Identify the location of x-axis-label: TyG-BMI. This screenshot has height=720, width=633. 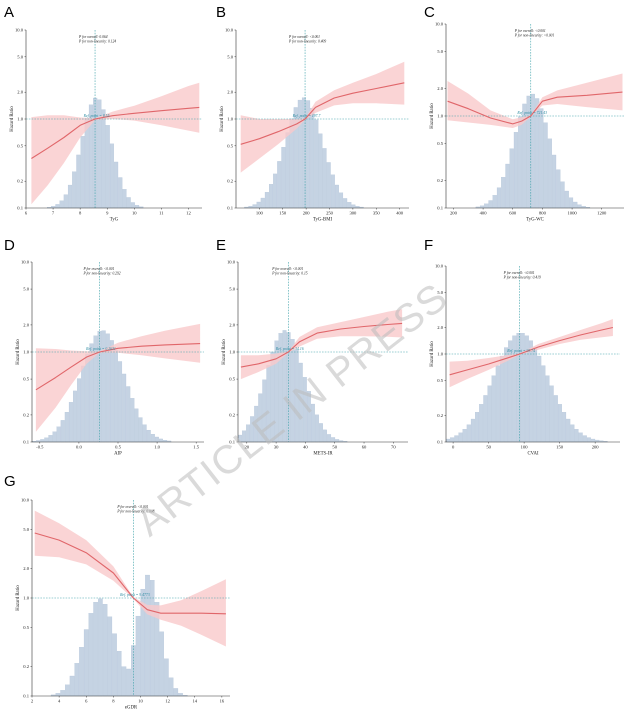
(323, 220).